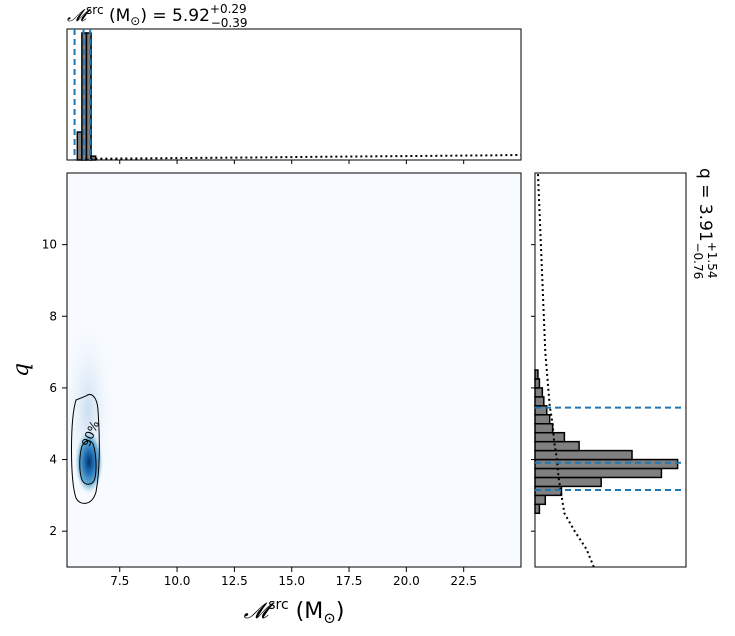 The image size is (735, 636). What do you see at coordinates (53, 316) in the screenshot?
I see `y-tick-label: 8` at bounding box center [53, 316].